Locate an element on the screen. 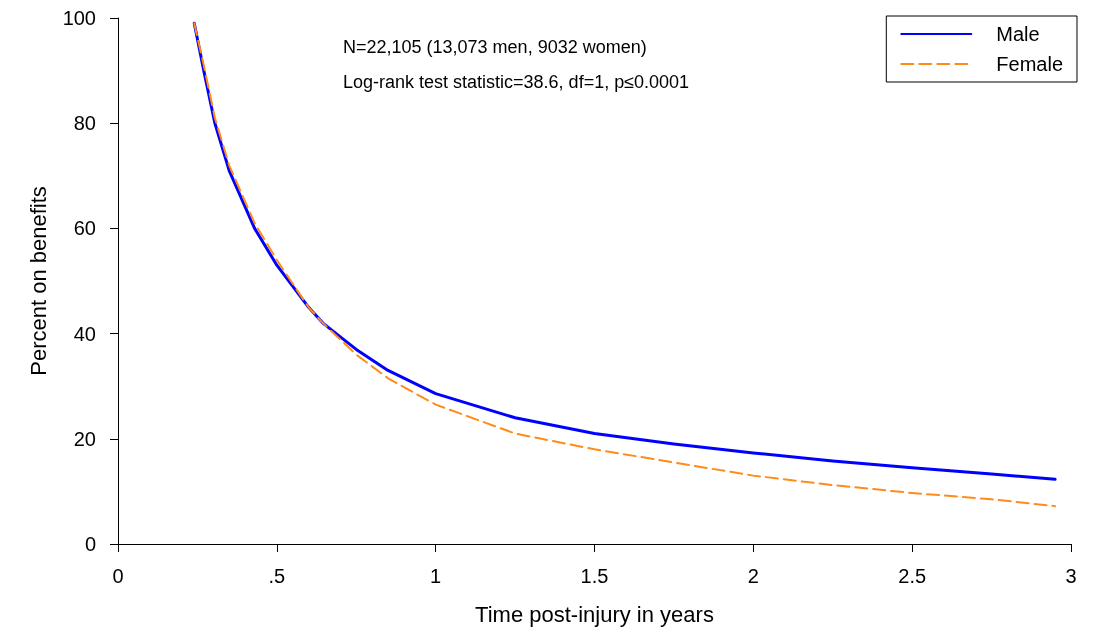 The width and height of the screenshot is (1093, 638). x-tick-label: 1.5 is located at coordinates (594, 576).